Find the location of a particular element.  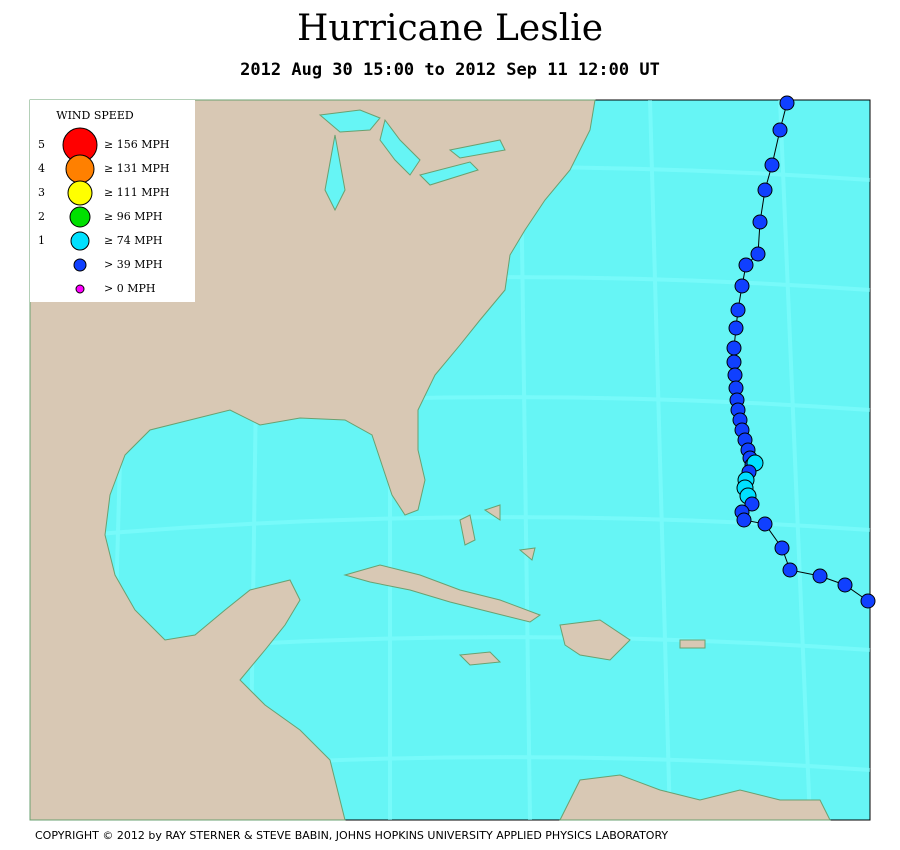

legend-label: > 0 MPH is located at coordinates (129, 288).